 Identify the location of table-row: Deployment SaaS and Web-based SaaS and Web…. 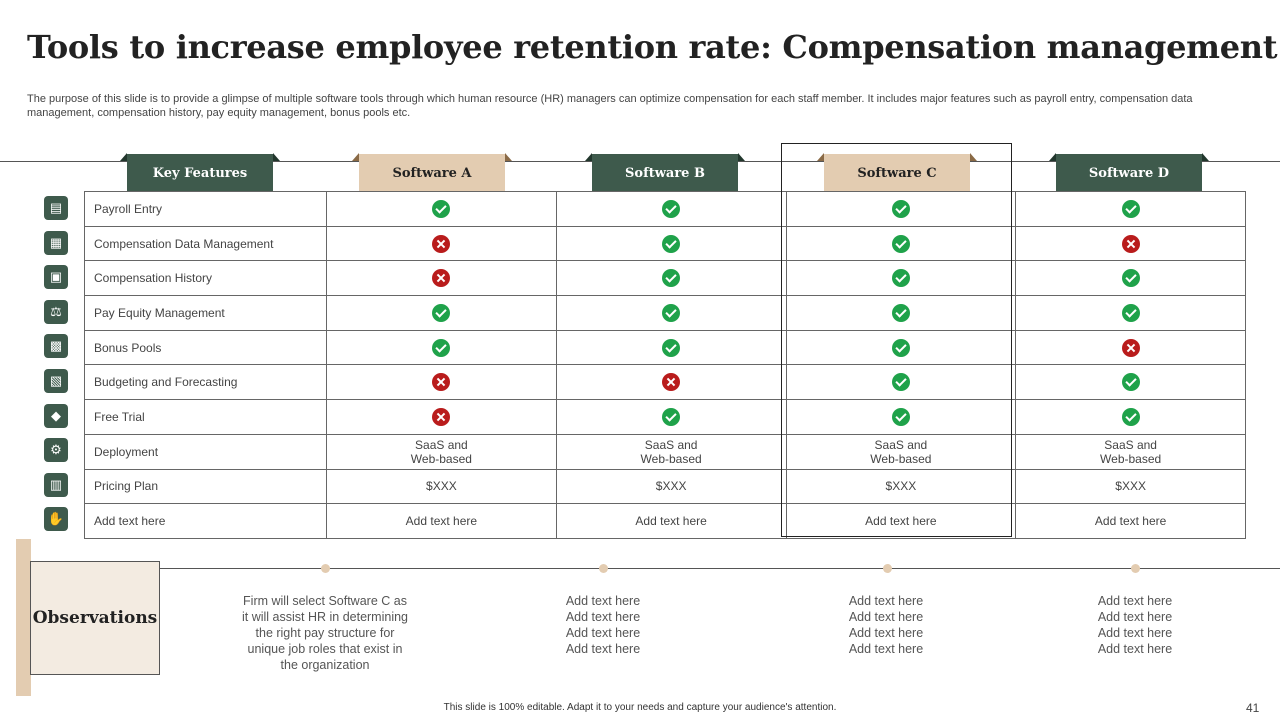
(665, 451).